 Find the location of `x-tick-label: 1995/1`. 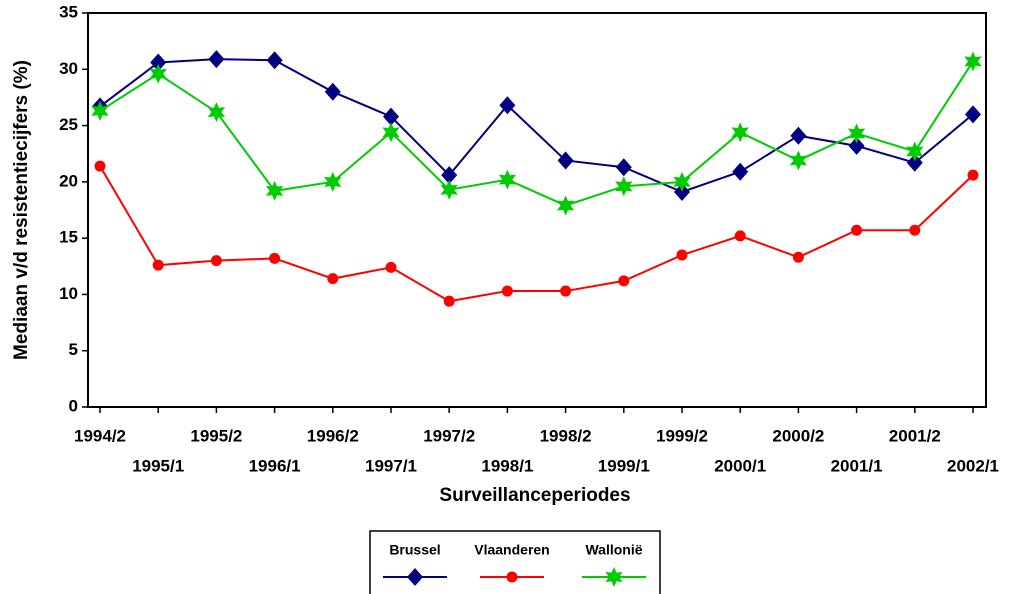

x-tick-label: 1995/1 is located at coordinates (158, 465).